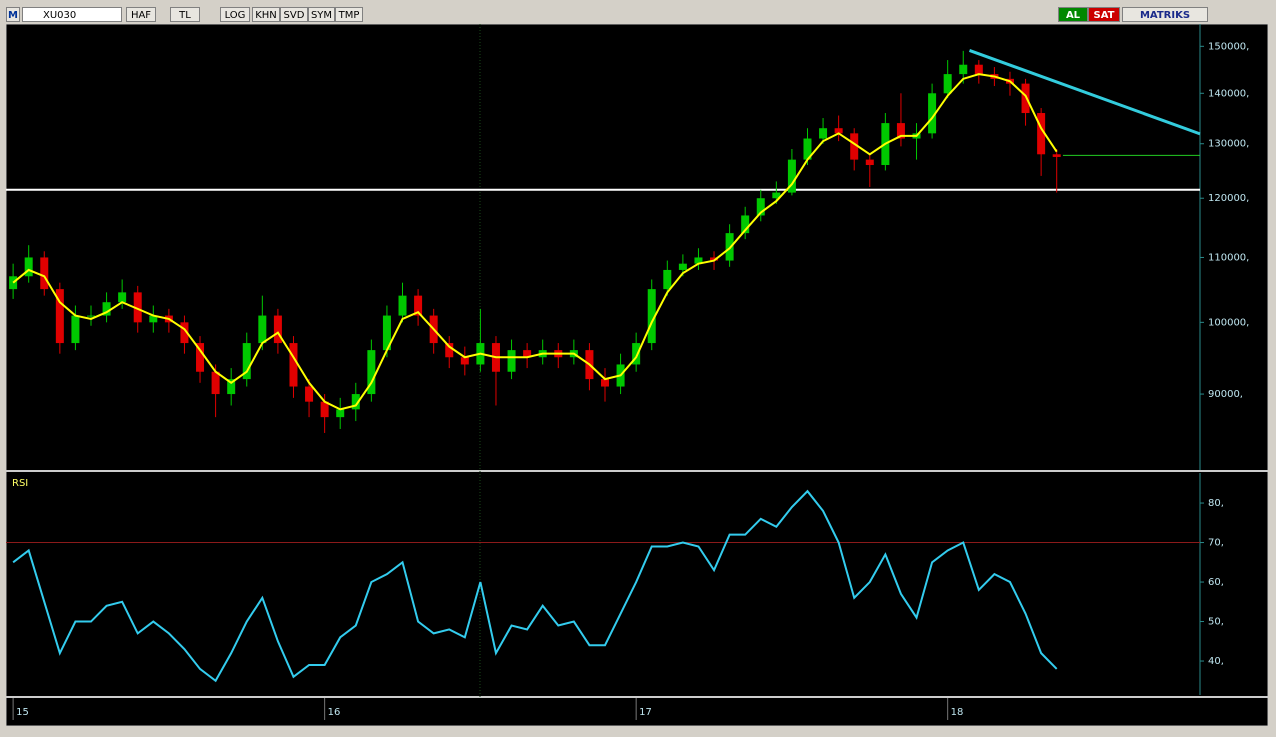 Image resolution: width=1276 pixels, height=737 pixels. I want to click on x-tick-label: 18, so click(957, 712).